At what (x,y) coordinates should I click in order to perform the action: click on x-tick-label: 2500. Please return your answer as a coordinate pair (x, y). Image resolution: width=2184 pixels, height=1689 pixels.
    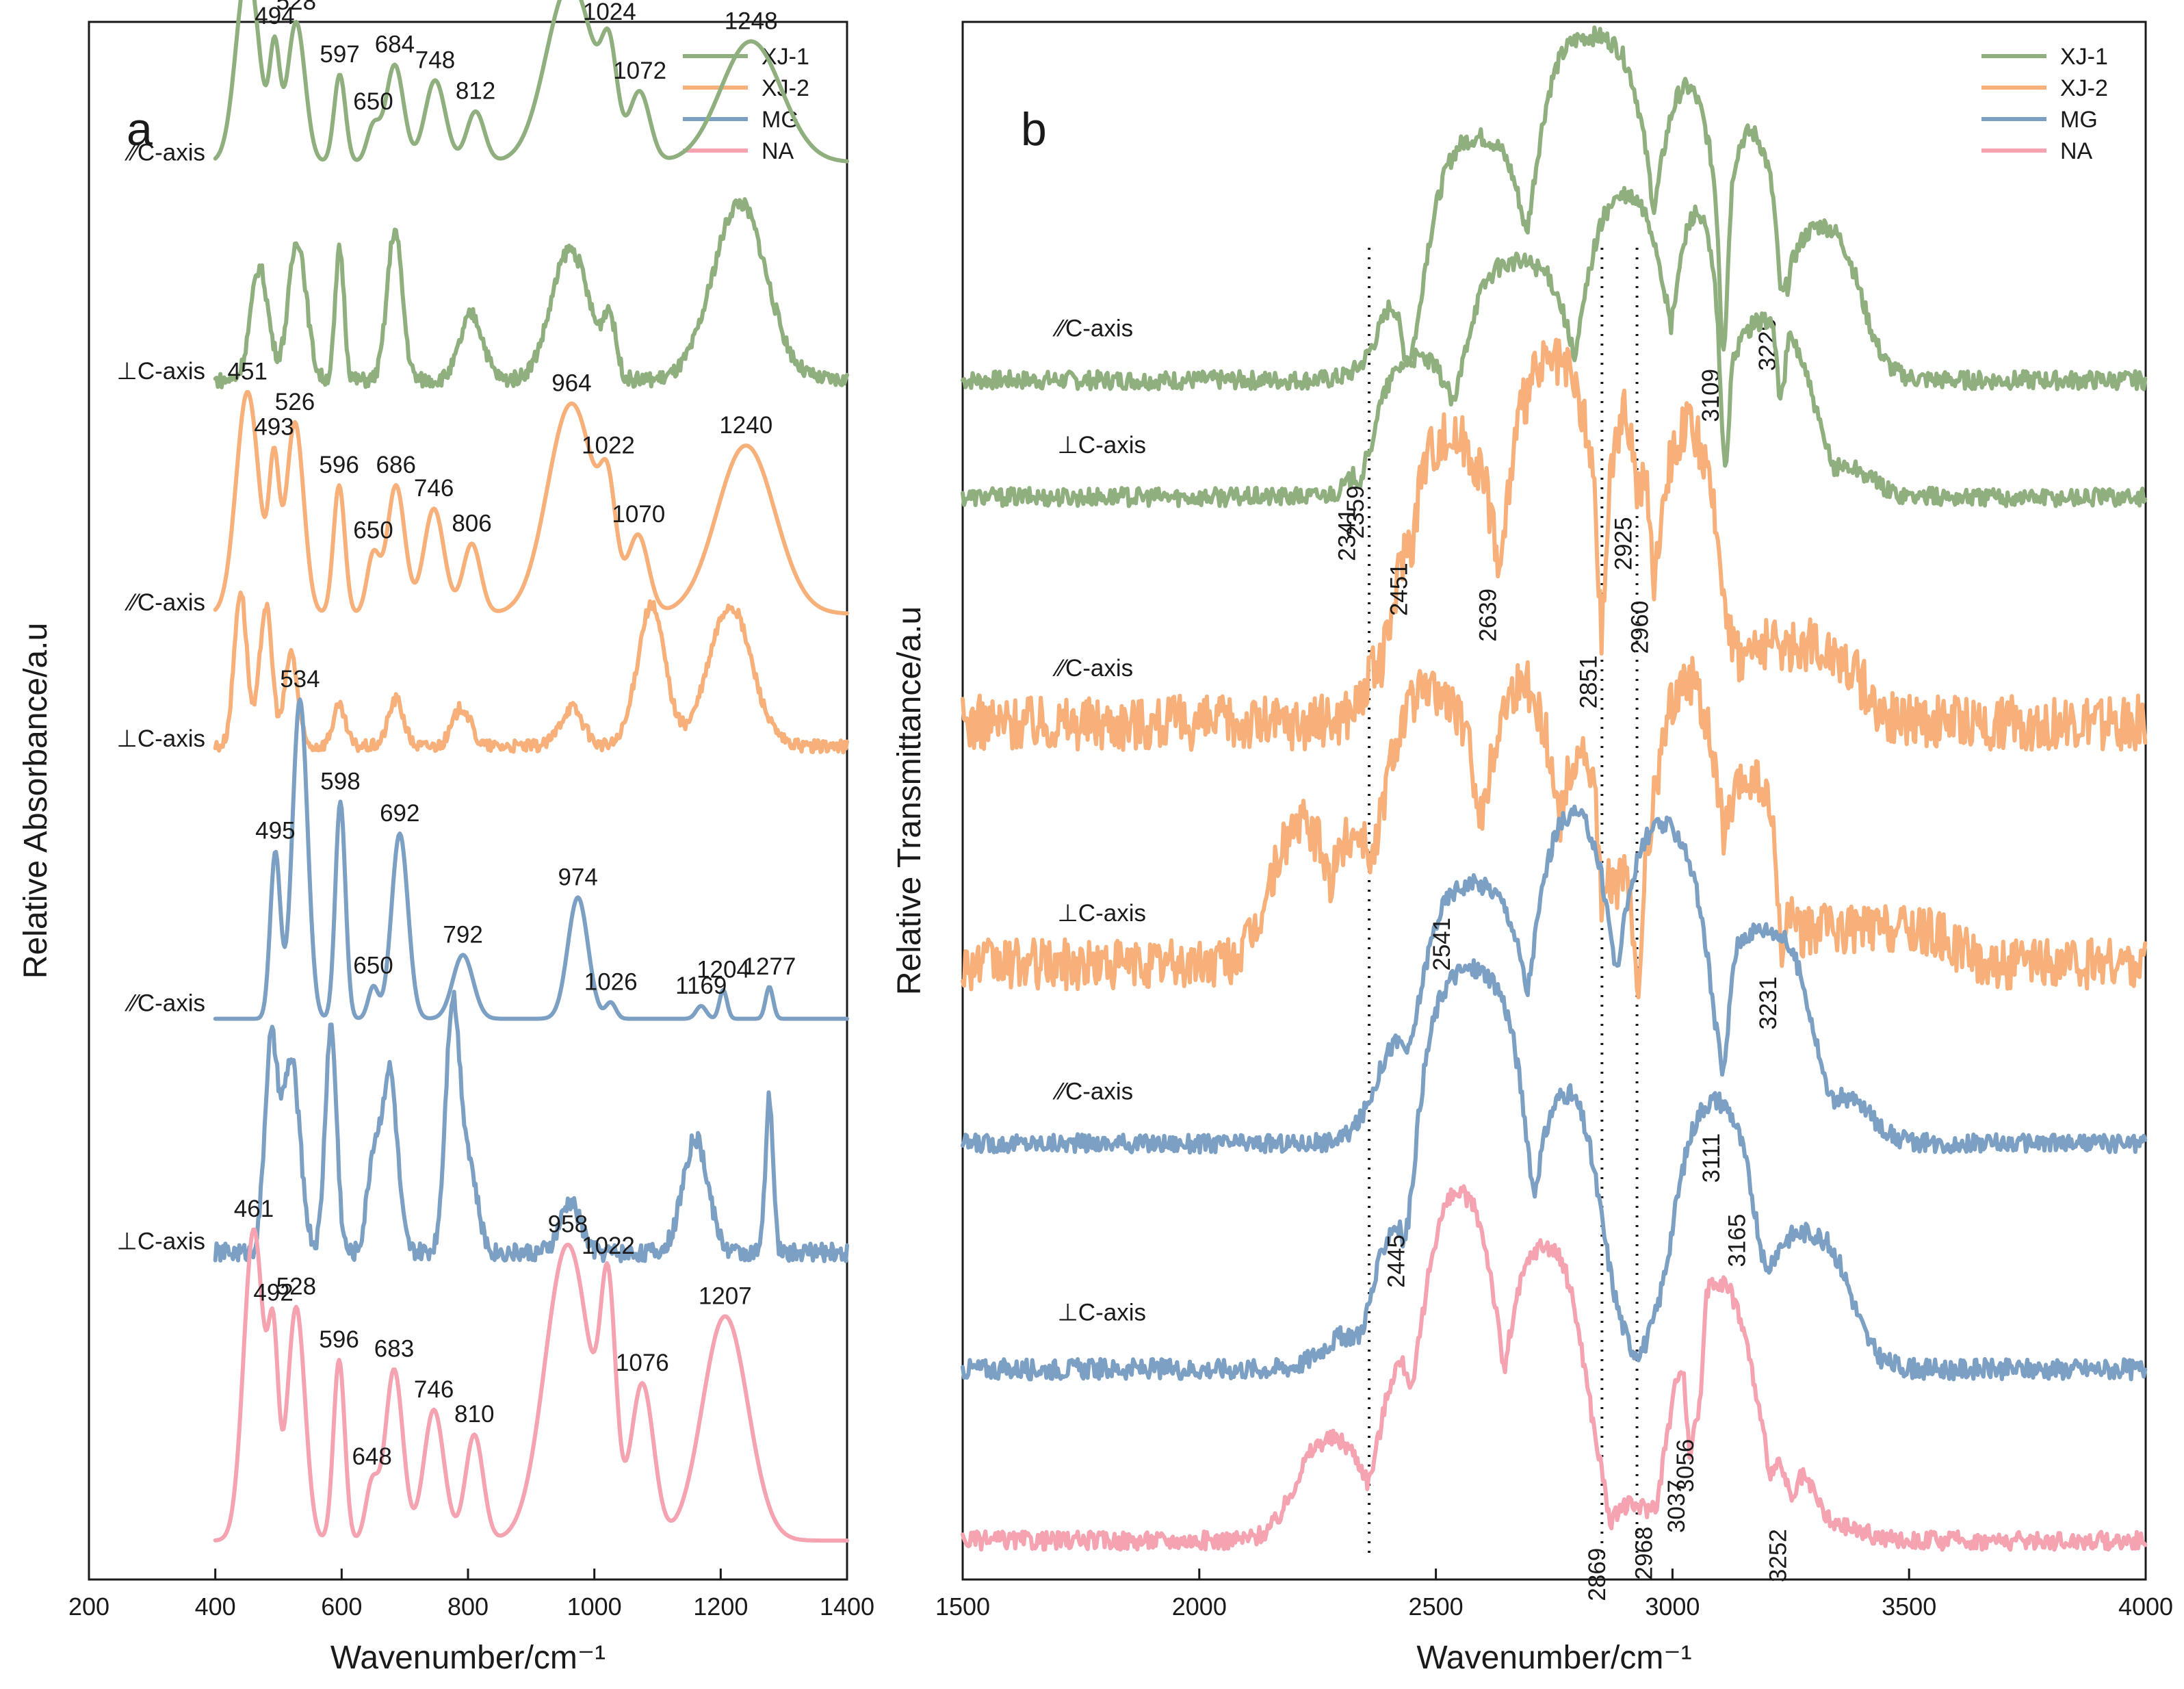
    Looking at the image, I should click on (1436, 1607).